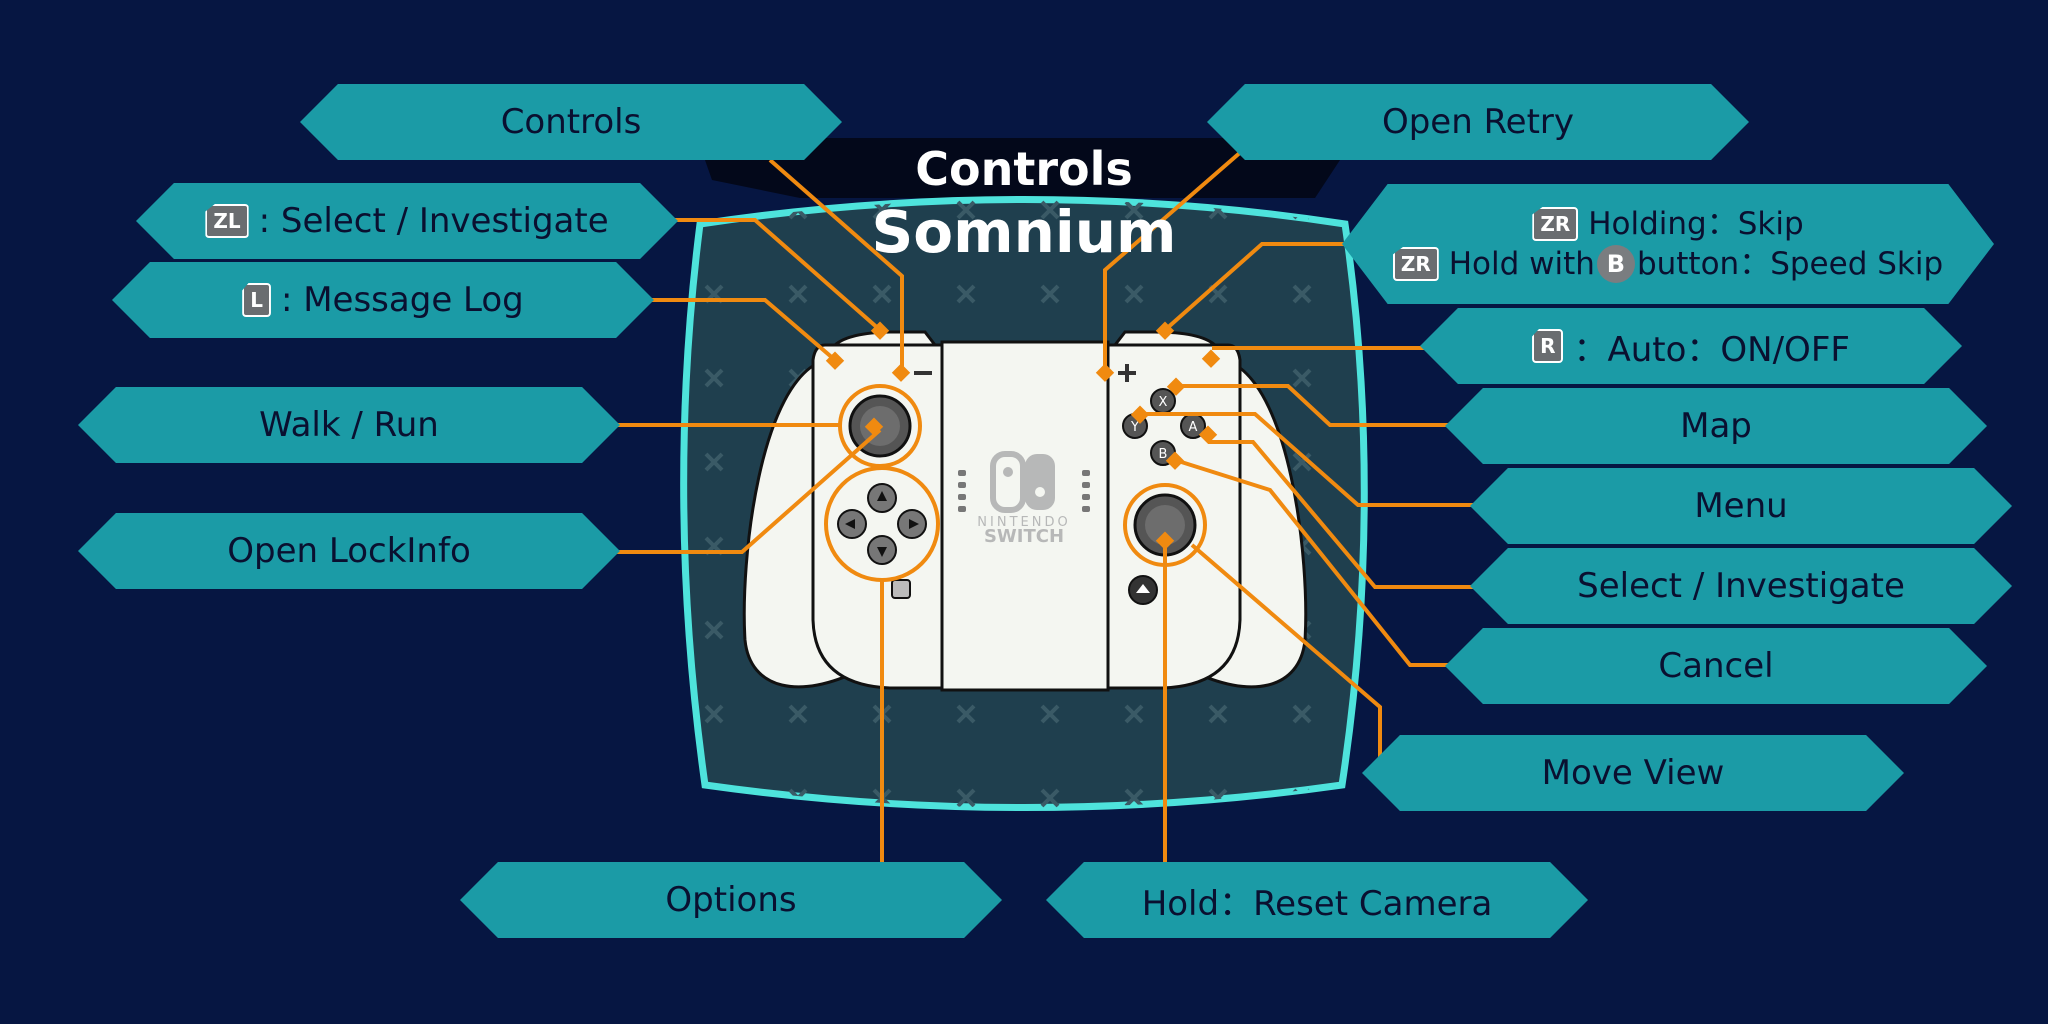 Image resolution: width=2048 pixels, height=1024 pixels. I want to click on label-move-view: Move View, so click(1633, 773).